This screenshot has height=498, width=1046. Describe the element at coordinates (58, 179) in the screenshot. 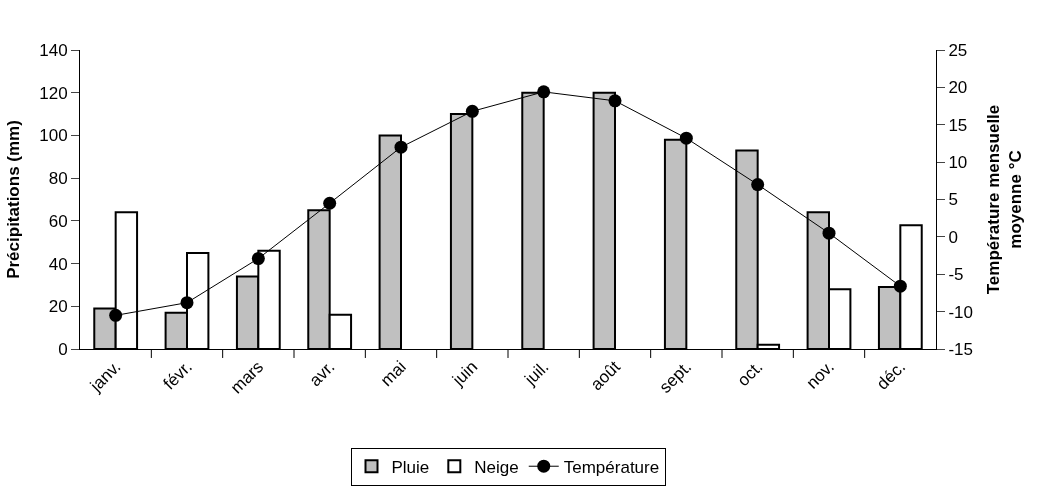

I see `y-tick-label: 80` at that location.